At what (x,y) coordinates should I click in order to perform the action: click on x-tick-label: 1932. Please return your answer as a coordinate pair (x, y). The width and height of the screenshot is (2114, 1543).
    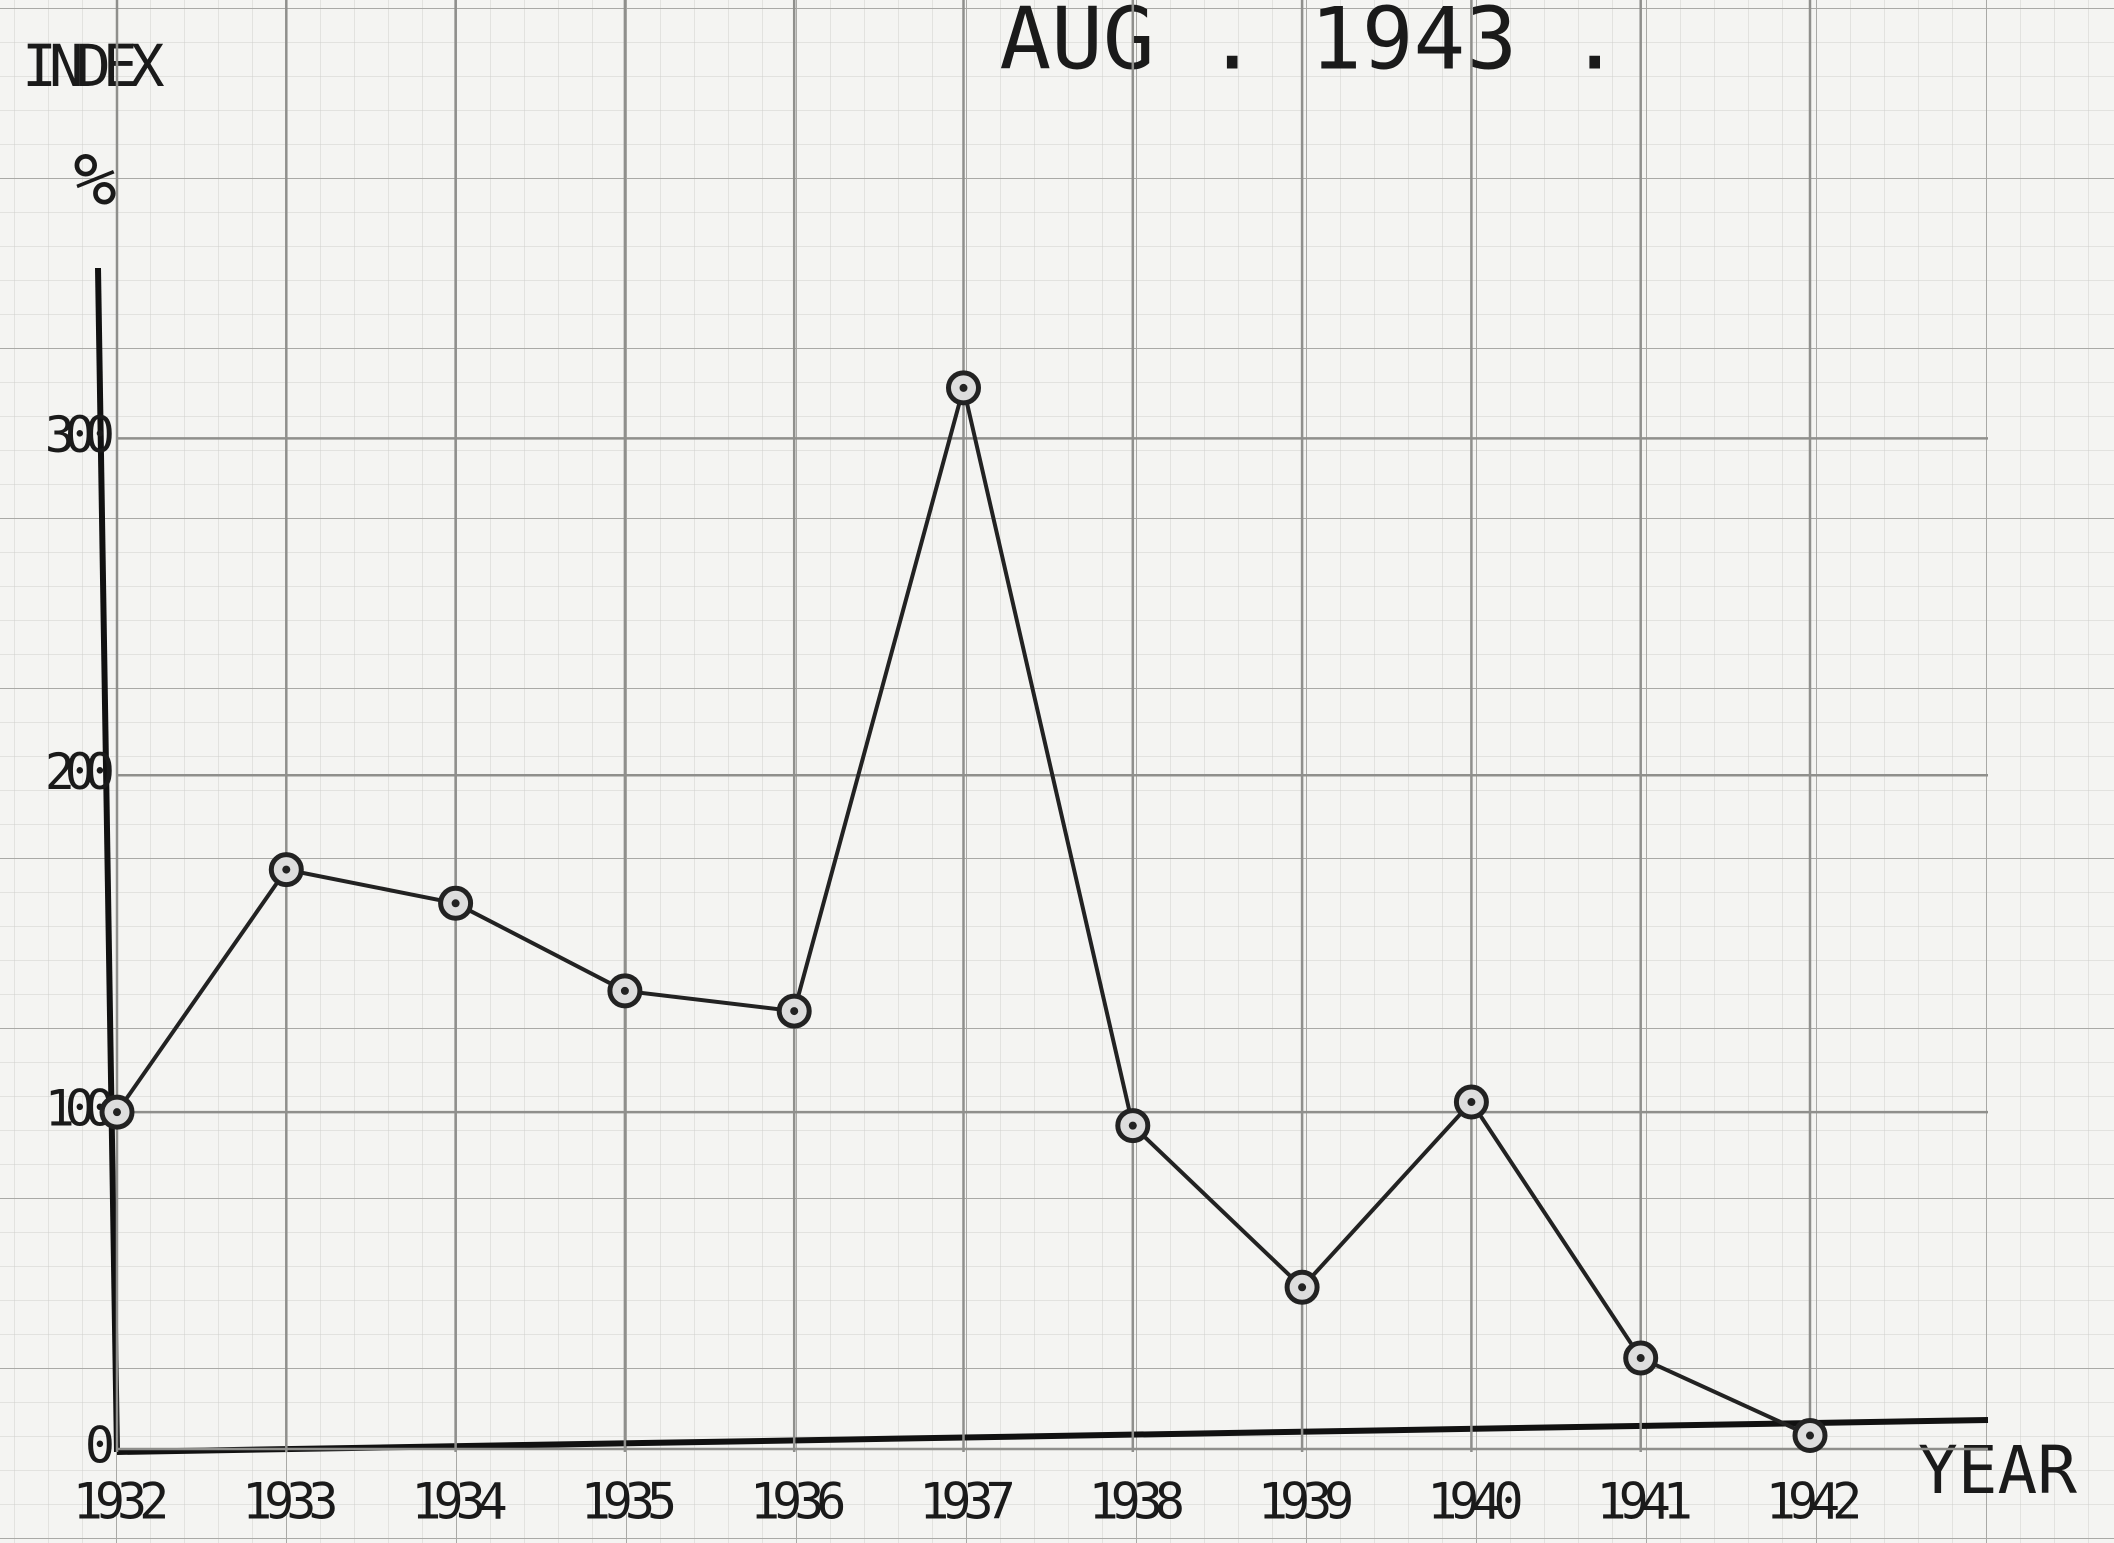
    Looking at the image, I should click on (119, 1502).